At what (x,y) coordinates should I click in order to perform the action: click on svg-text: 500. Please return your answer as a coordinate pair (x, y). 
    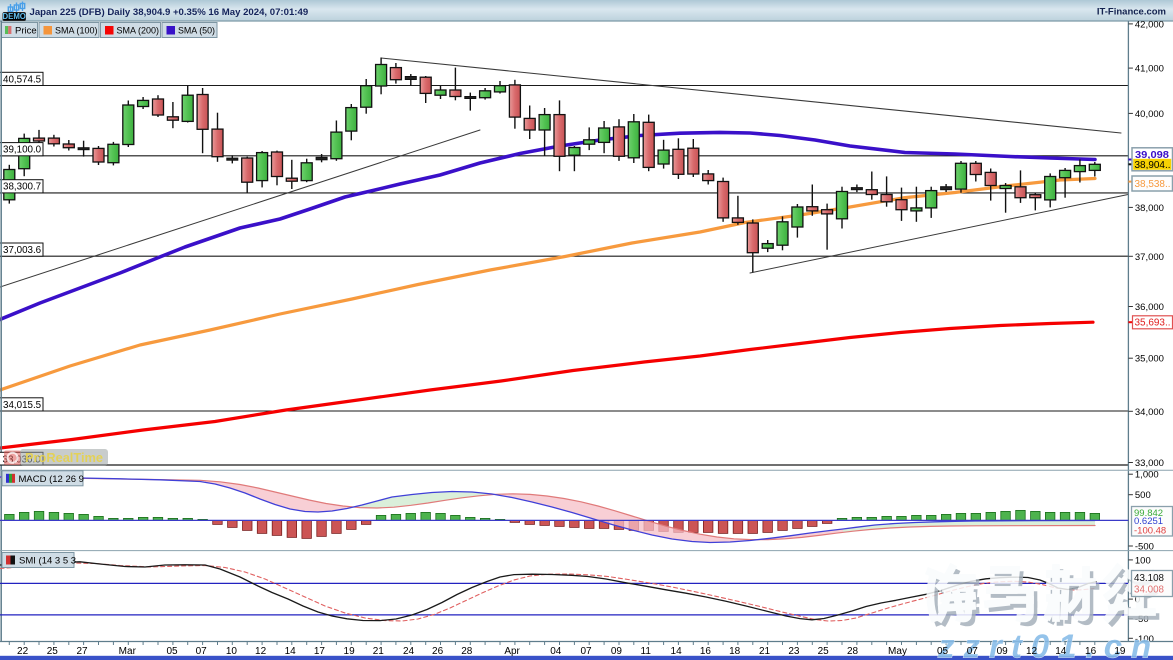
    Looking at the image, I should click on (1143, 495).